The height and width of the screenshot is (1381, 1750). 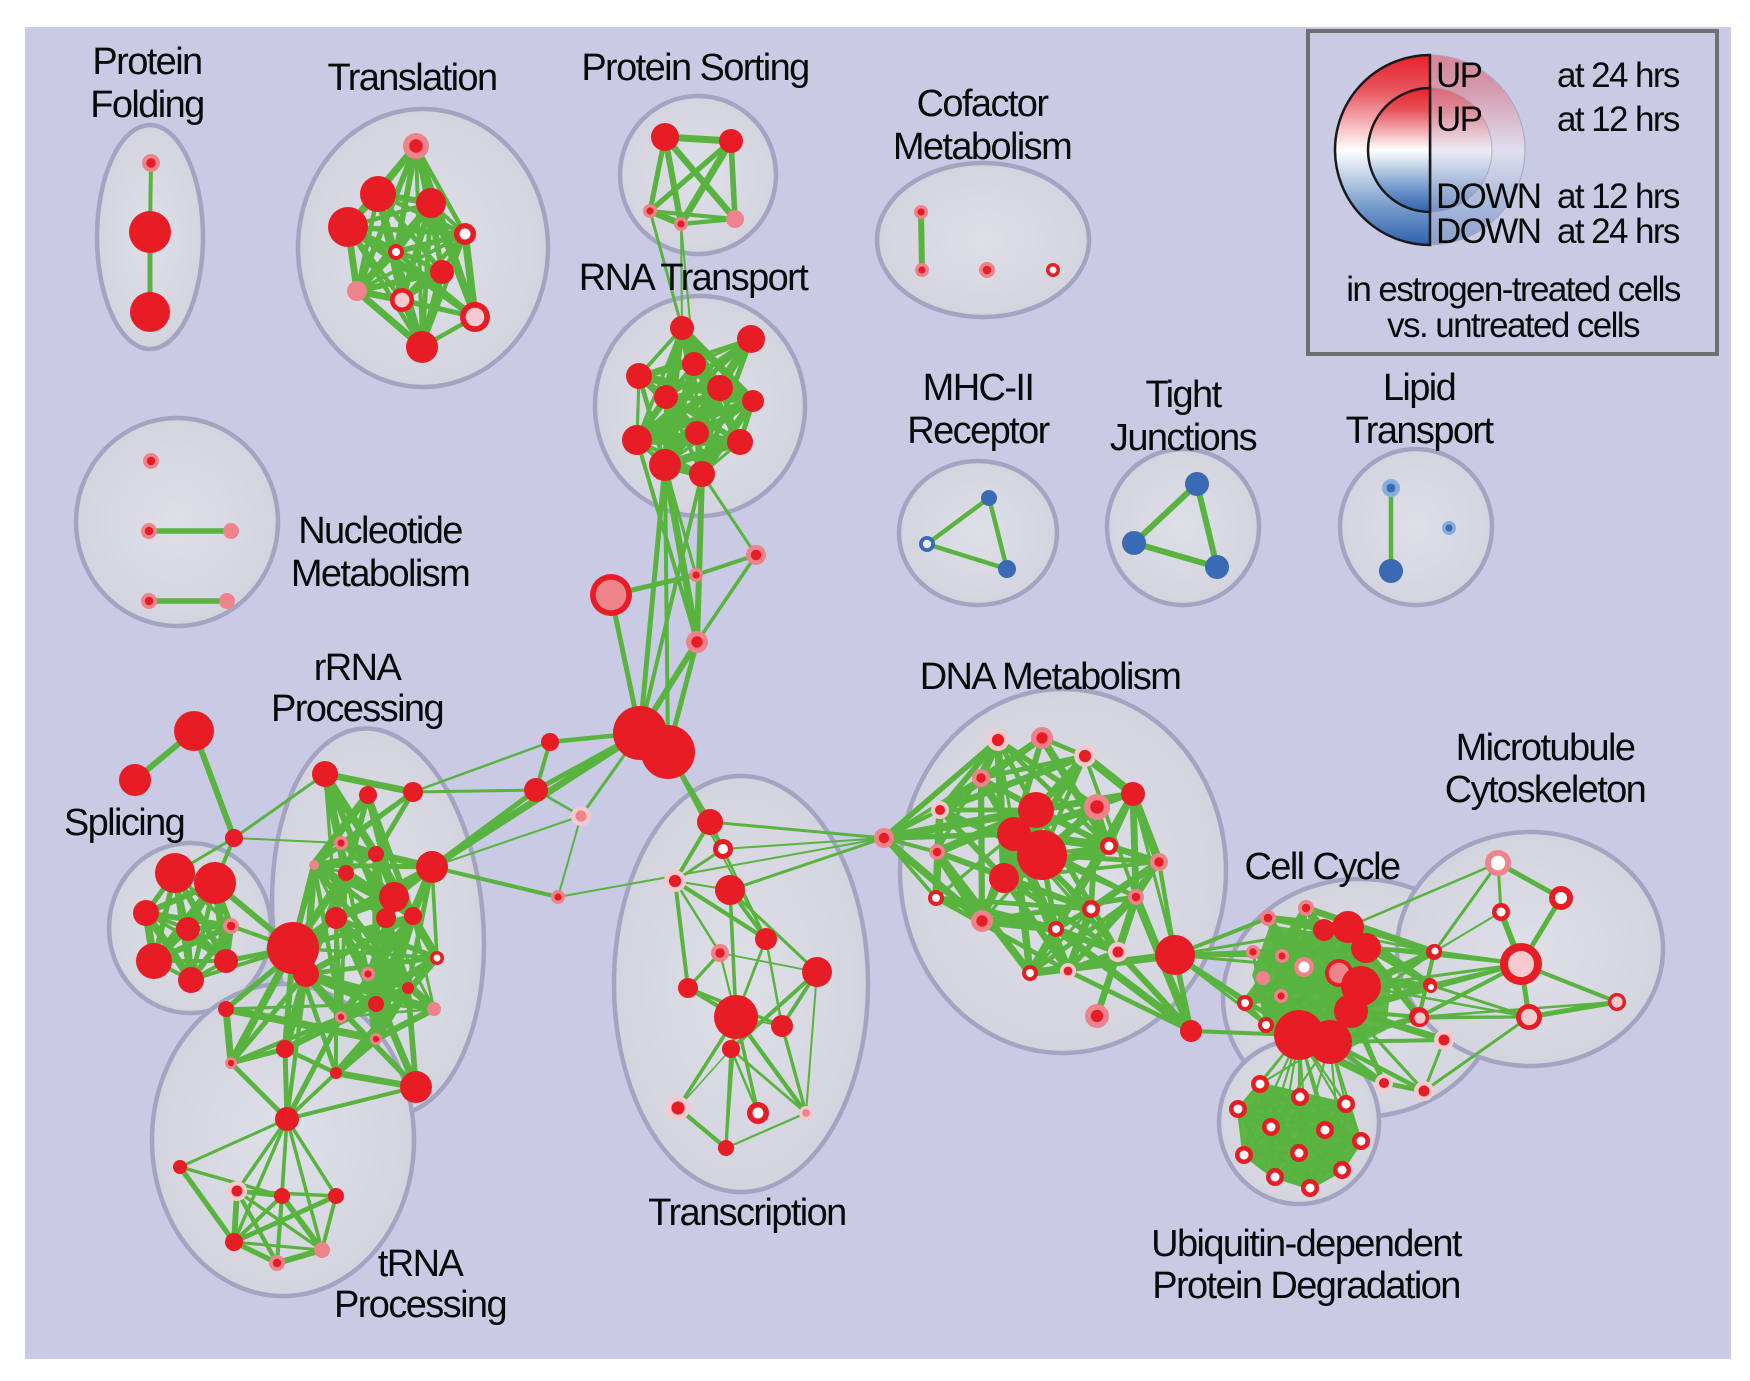 I want to click on svg-text: Cell Cycle, so click(x=1322, y=867).